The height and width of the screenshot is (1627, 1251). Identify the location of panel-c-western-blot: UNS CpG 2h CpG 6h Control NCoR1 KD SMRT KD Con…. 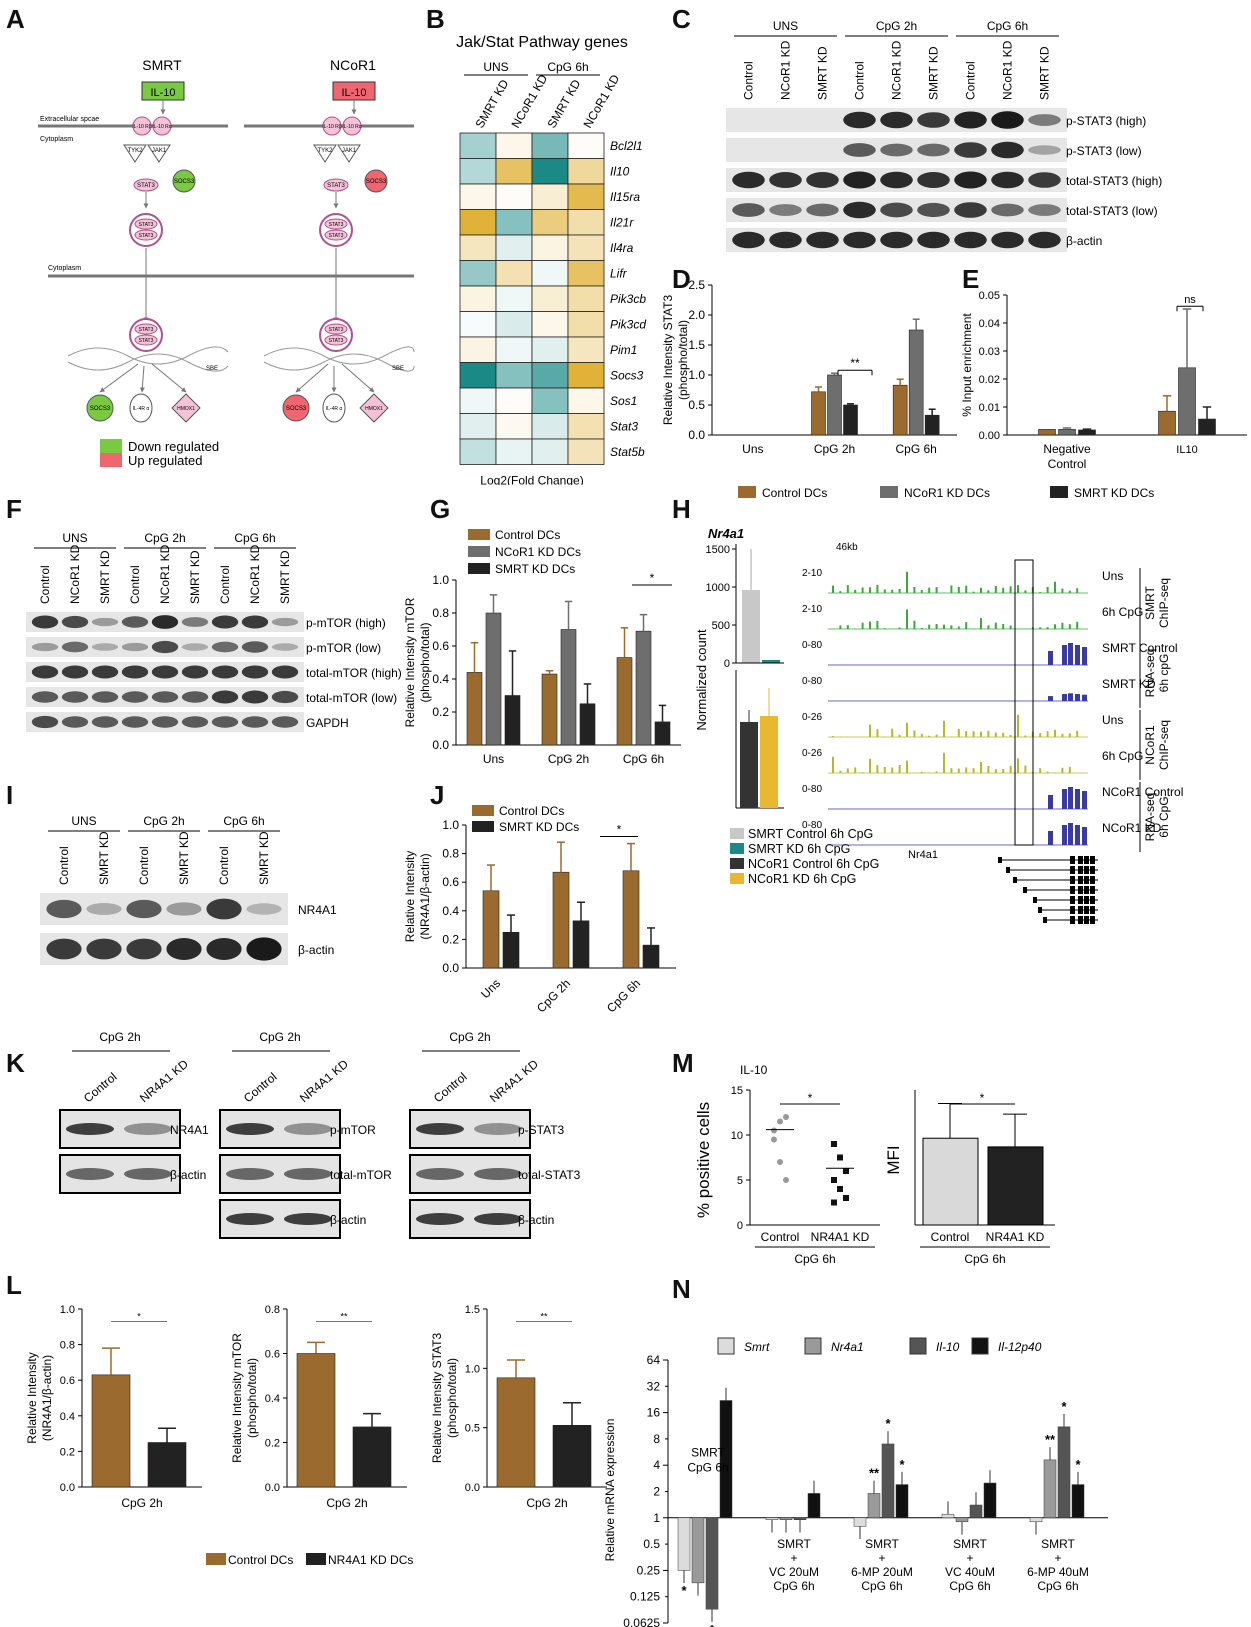
(944, 135).